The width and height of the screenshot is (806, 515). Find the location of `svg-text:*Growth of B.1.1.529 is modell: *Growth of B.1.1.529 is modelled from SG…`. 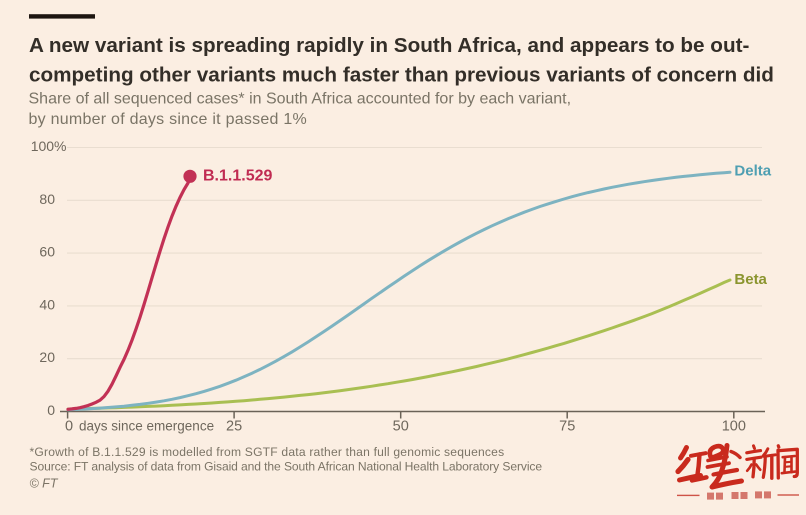

svg-text:*Growth of B.1.1.529 is modell: *Growth of B.1.1.529 is modelled from SG… is located at coordinates (267, 452).